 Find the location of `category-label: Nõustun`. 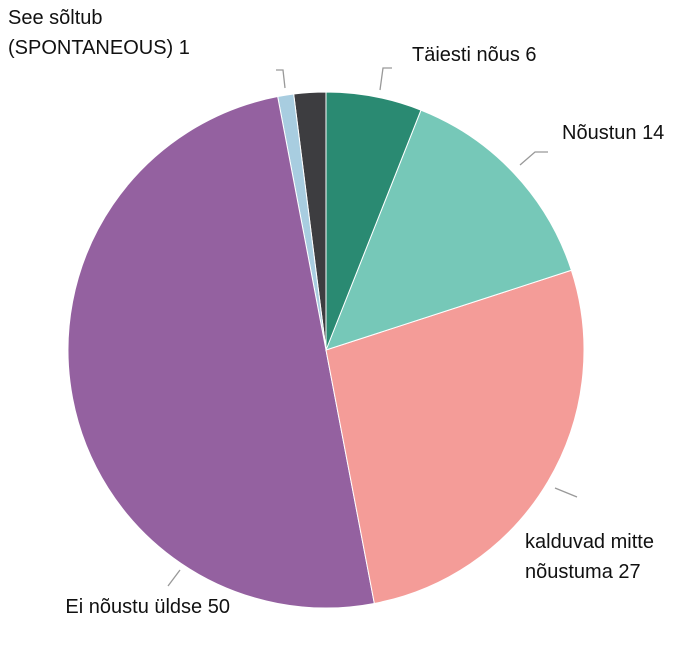

category-label: Nõustun is located at coordinates (599, 133).